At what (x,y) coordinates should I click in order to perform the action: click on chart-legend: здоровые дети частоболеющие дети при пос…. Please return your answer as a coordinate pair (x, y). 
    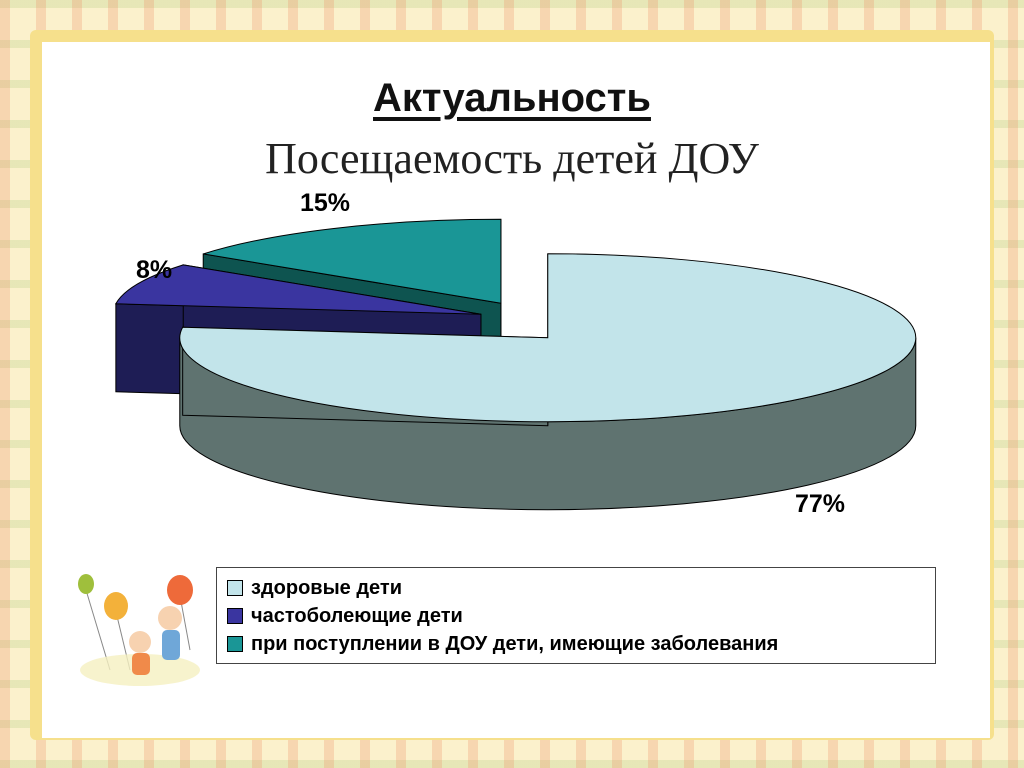
    Looking at the image, I should click on (576, 615).